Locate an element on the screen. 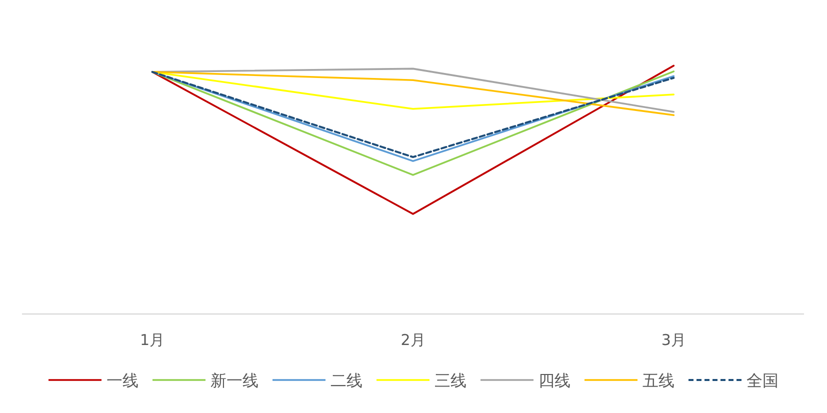 This screenshot has height=413, width=827. legend-label: 全国 is located at coordinates (762, 380).